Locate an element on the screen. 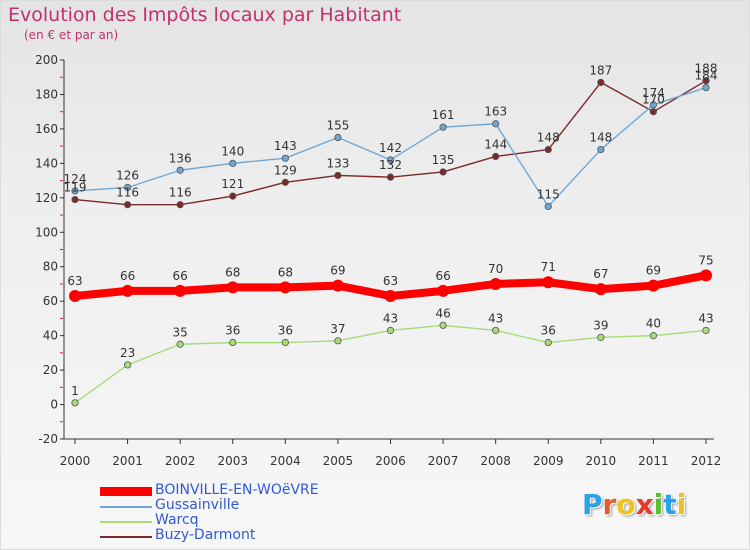 Image resolution: width=750 pixels, height=550 pixels. x-tick-label: 2006 is located at coordinates (390, 461).